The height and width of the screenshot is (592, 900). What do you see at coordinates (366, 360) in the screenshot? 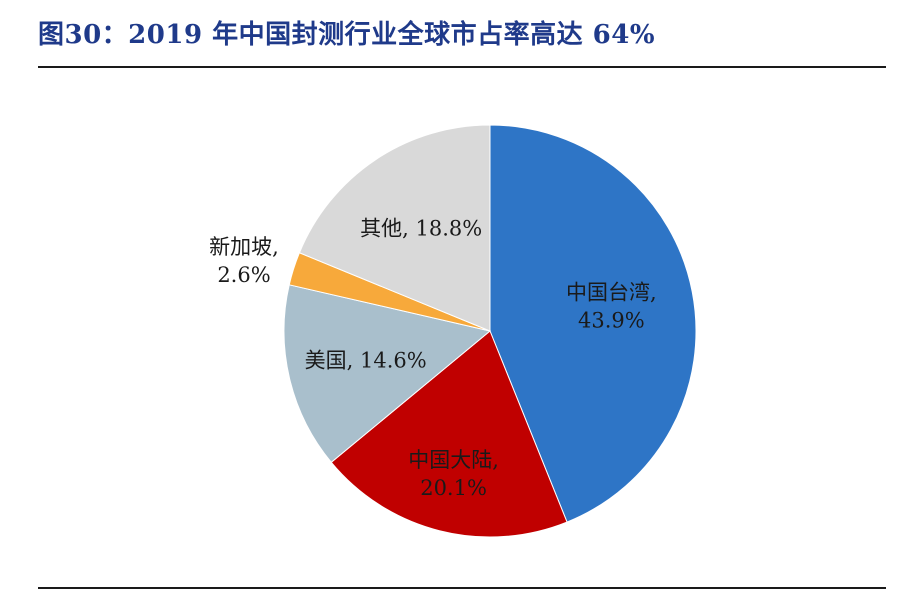
I see `pie-slice-label: 美国, 14.6%` at bounding box center [366, 360].